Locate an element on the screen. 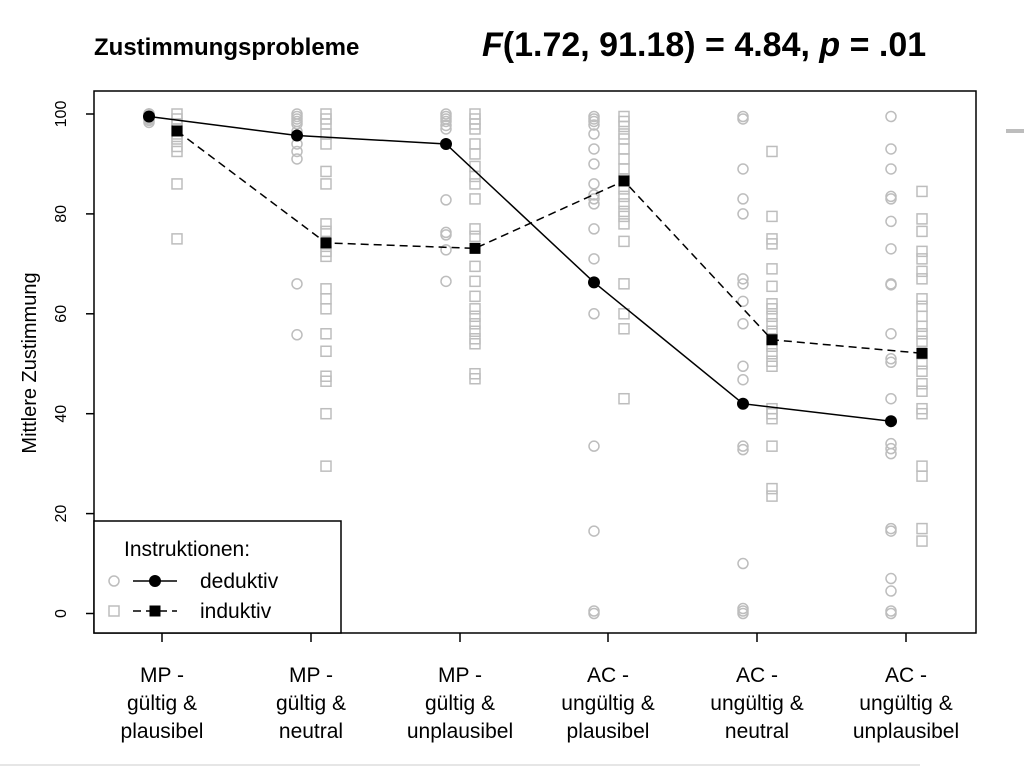  x-tick-label-line: neutral is located at coordinates (311, 731).